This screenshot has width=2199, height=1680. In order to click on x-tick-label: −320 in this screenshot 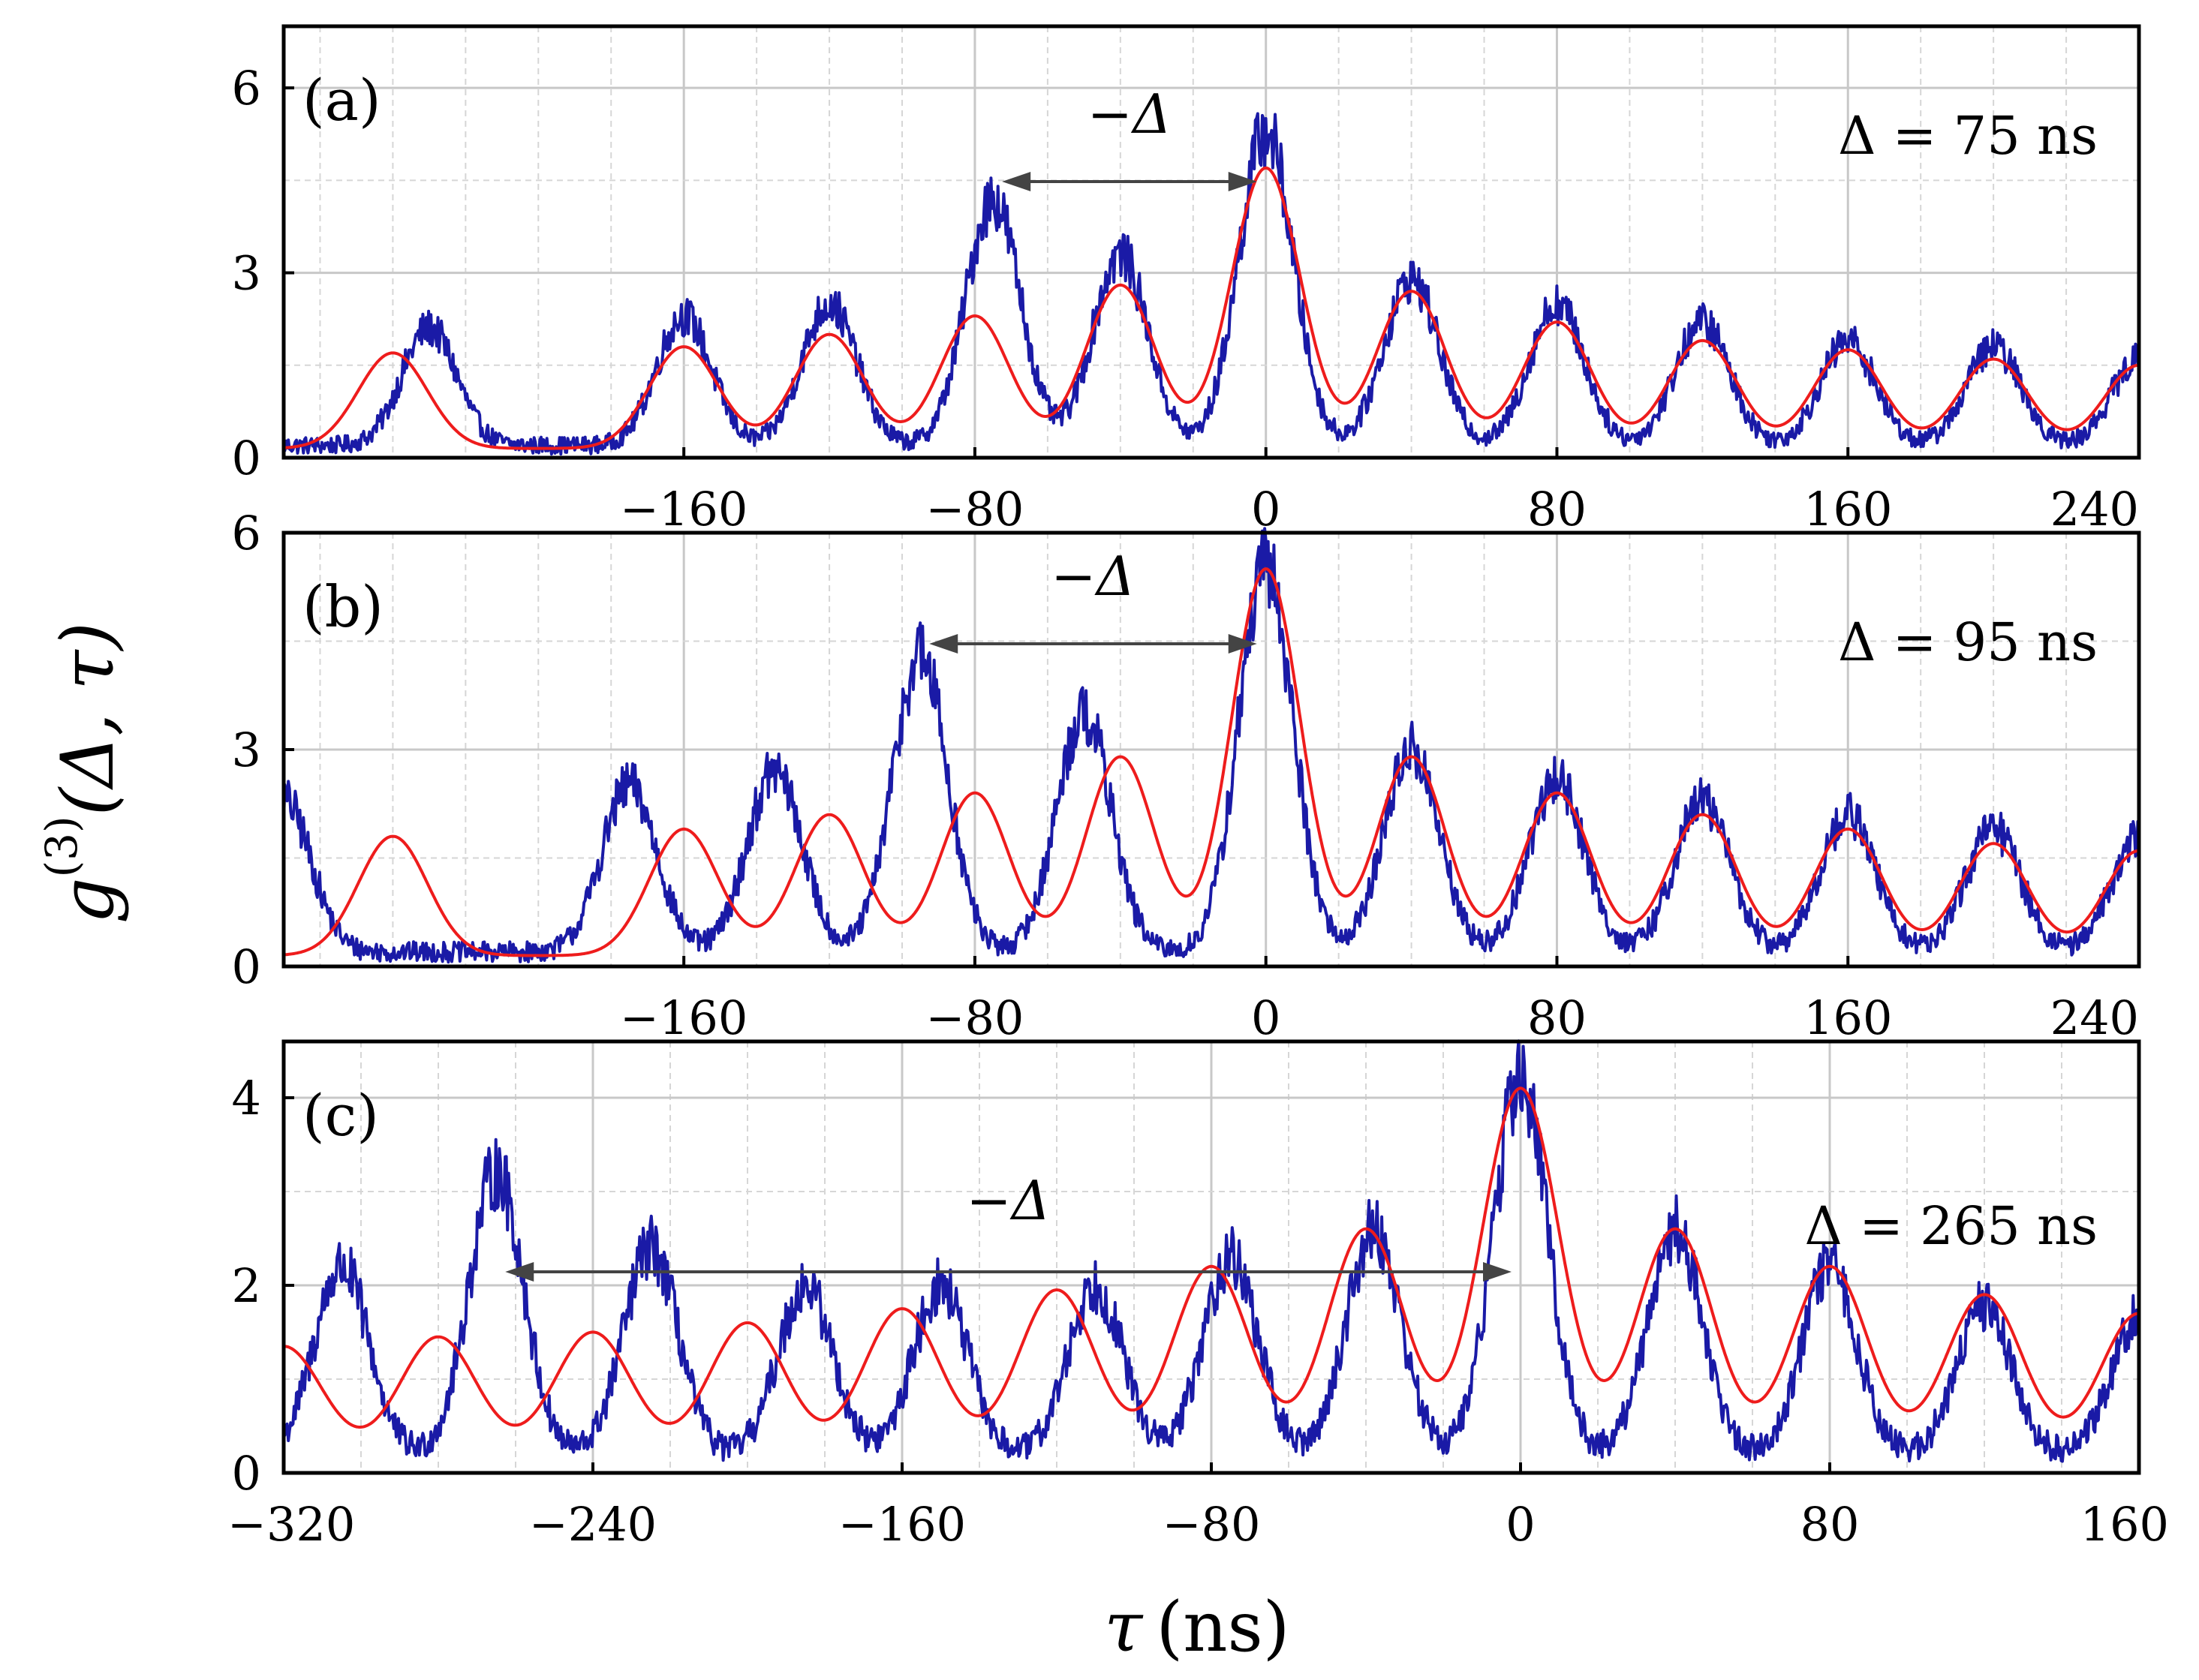, I will do `click(291, 1524)`.